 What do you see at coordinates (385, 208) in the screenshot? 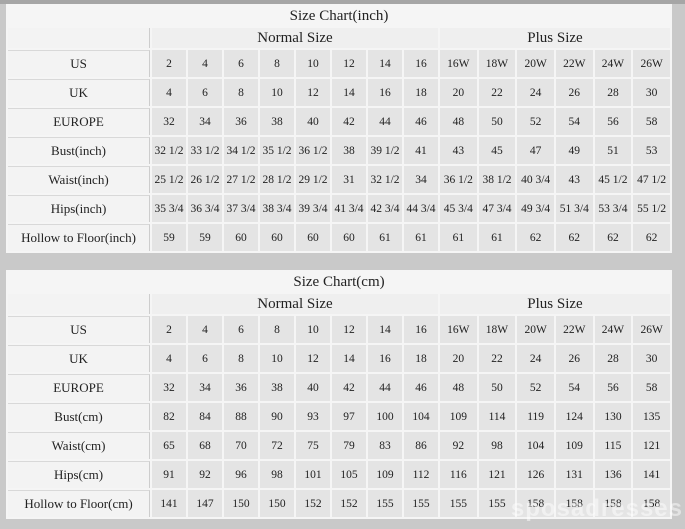
I see `table-cell: 42 3/4` at bounding box center [385, 208].